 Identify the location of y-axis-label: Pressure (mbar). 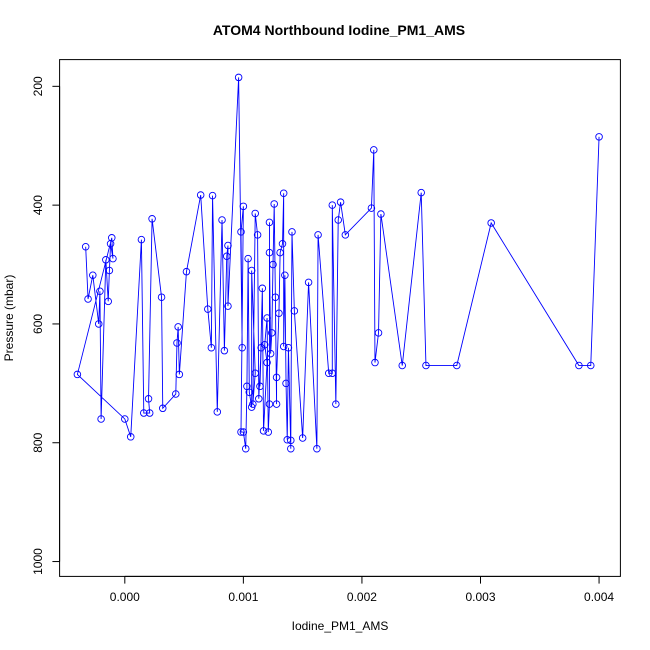
(9, 318).